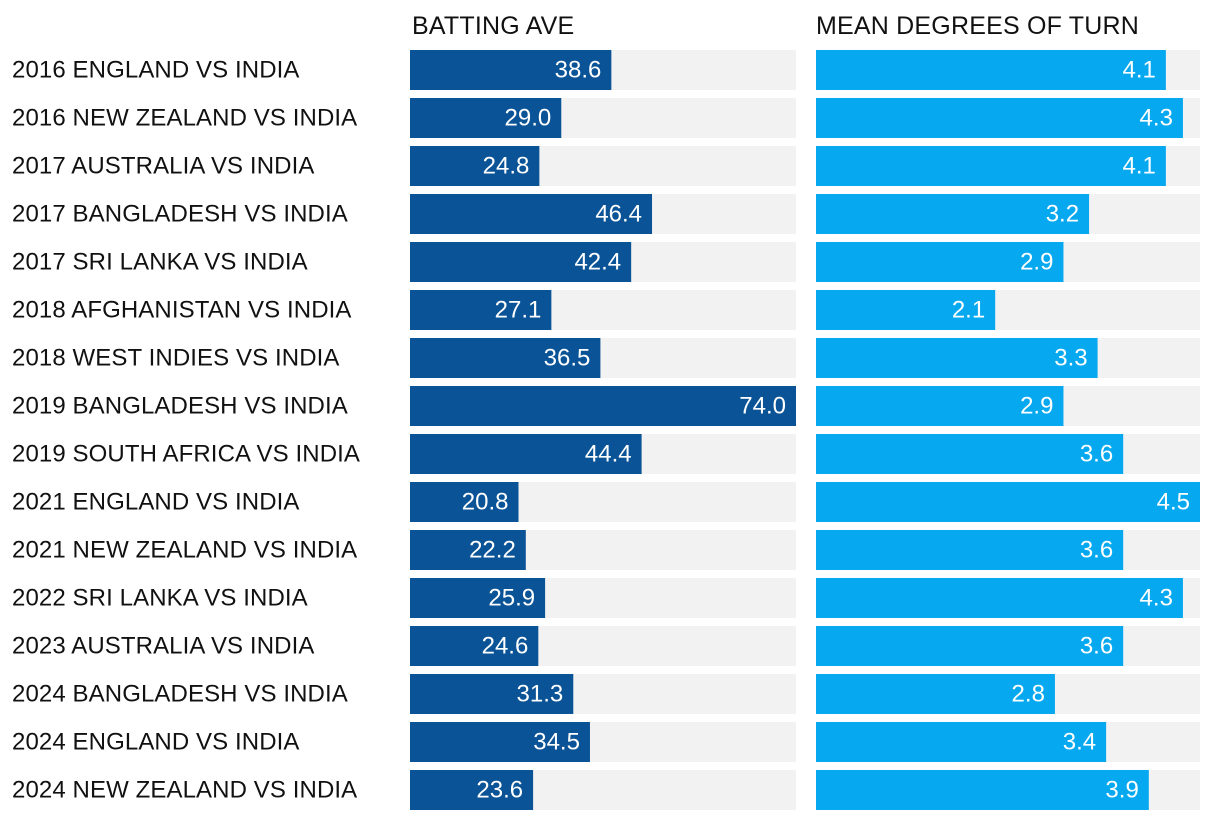  What do you see at coordinates (775, 26) in the screenshot?
I see `panel-headers: BATTING AVE MEAN DEGREES OF TURN` at bounding box center [775, 26].